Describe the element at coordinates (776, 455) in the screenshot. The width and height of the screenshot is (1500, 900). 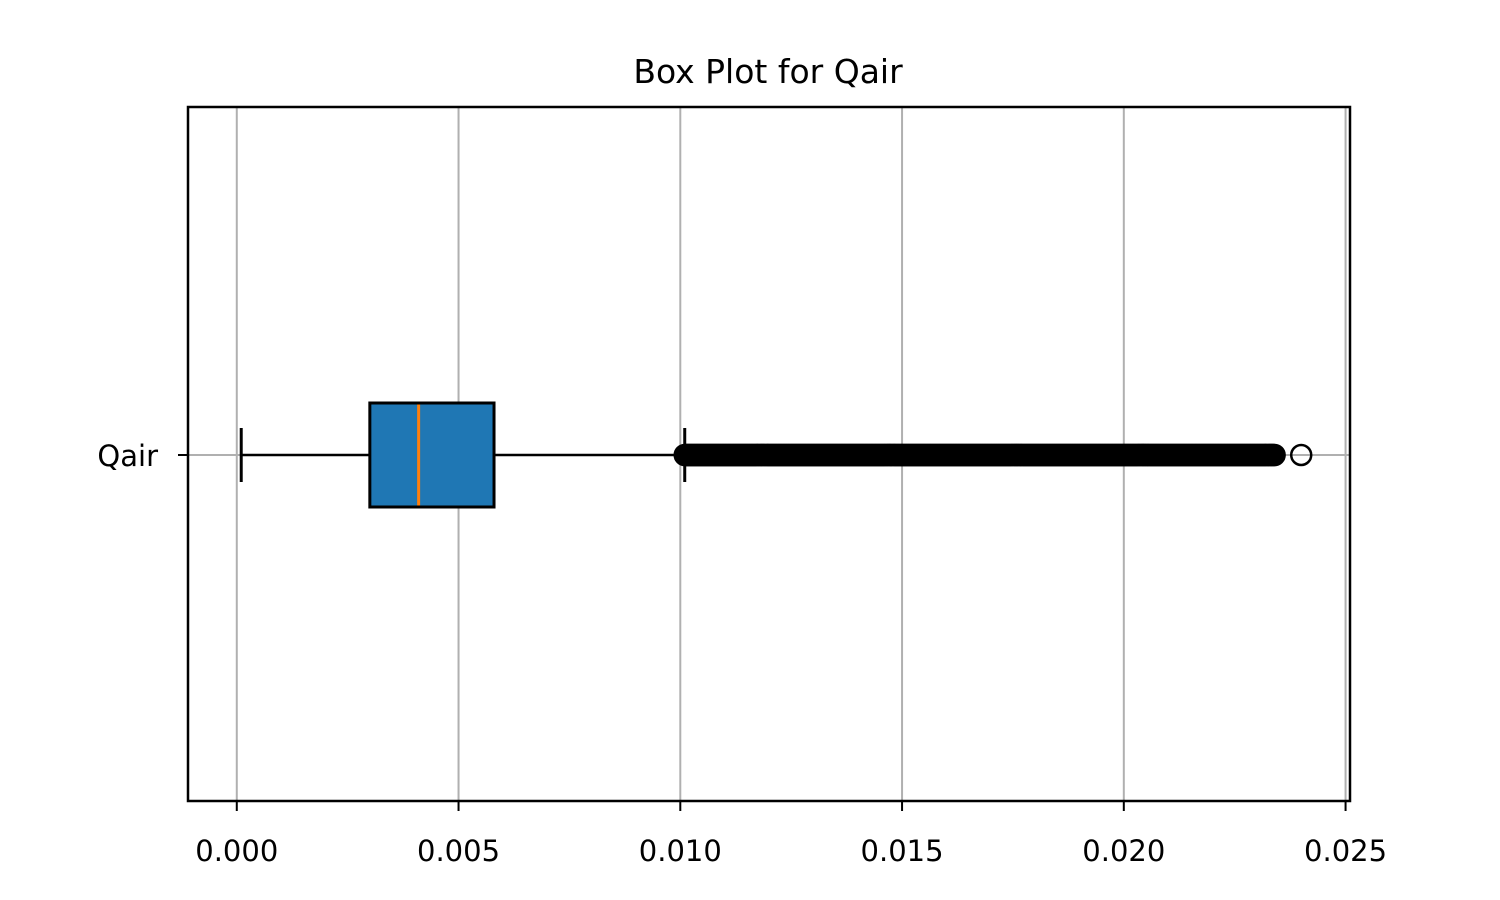
I see `plot-marks` at that location.